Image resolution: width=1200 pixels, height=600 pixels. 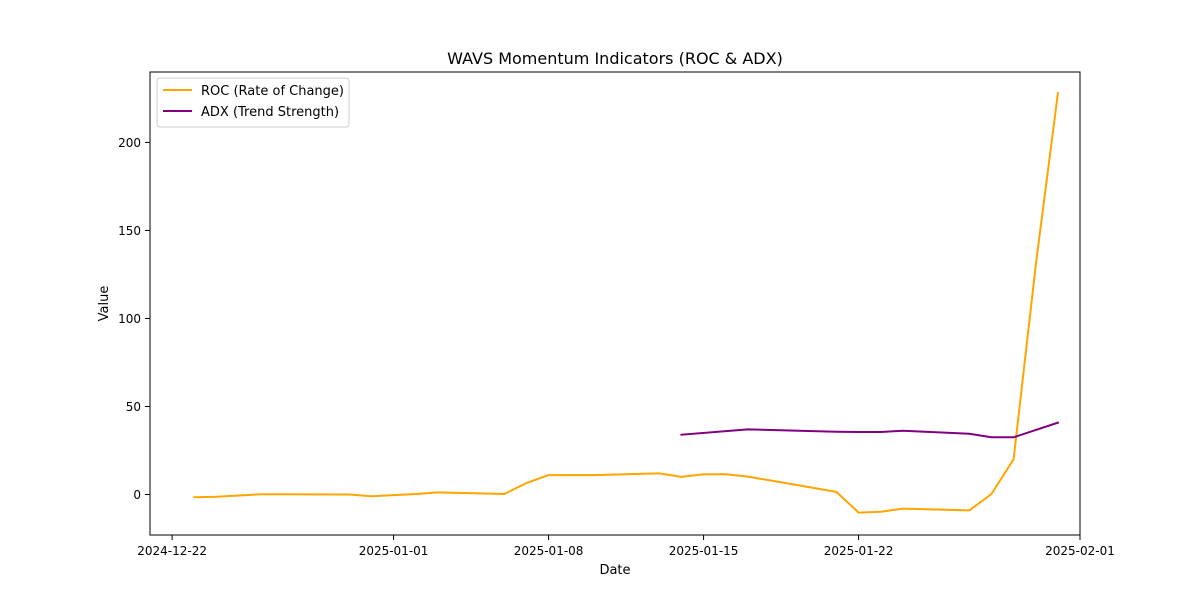 What do you see at coordinates (137, 495) in the screenshot?
I see `y-tick-label-0: 0` at bounding box center [137, 495].